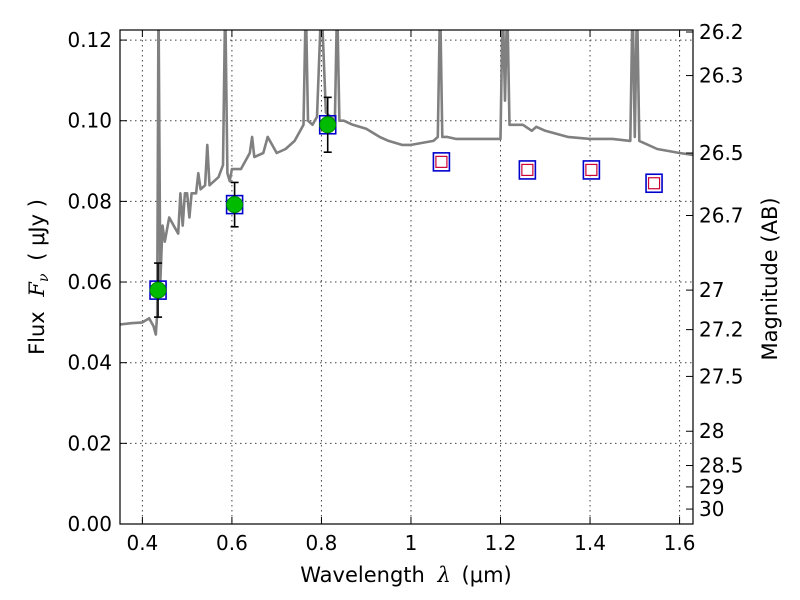 Image resolution: width=800 pixels, height=600 pixels. What do you see at coordinates (501, 543) in the screenshot?
I see `x-tick-label: 1.2` at bounding box center [501, 543].